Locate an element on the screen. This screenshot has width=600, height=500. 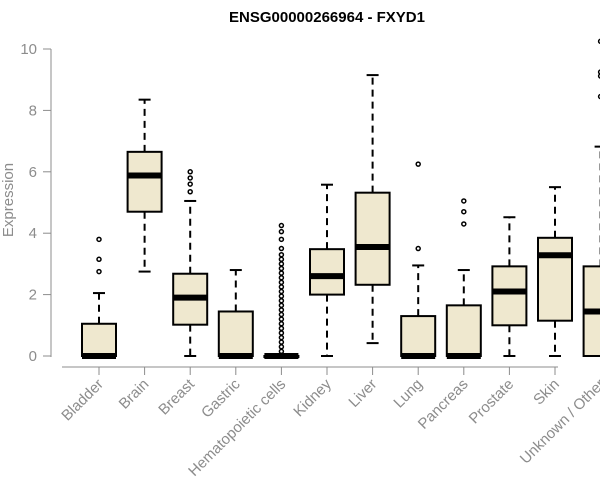
y-ticks: 0 2 4 6 8 10 is located at coordinates (35, 203).